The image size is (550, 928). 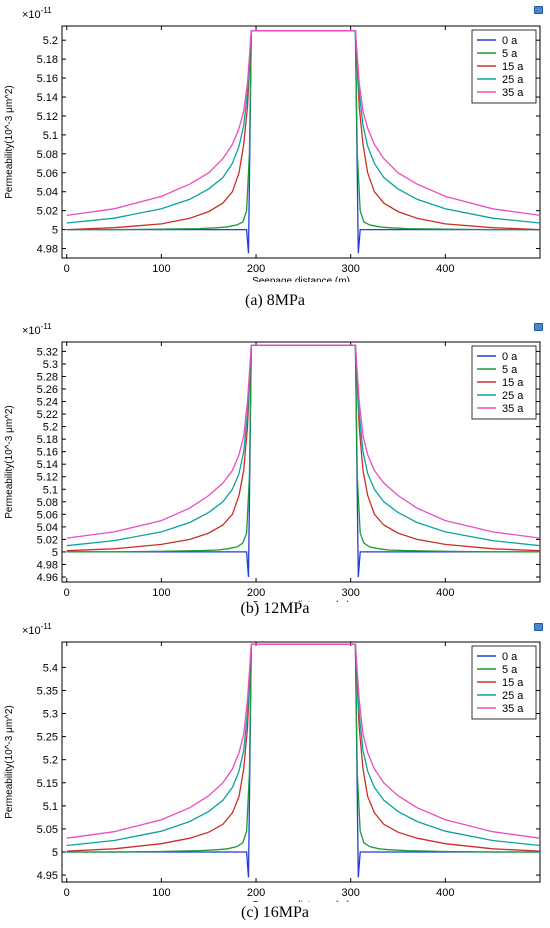 What do you see at coordinates (47, 876) in the screenshot?
I see `y-tick-label: 4.95` at bounding box center [47, 876].